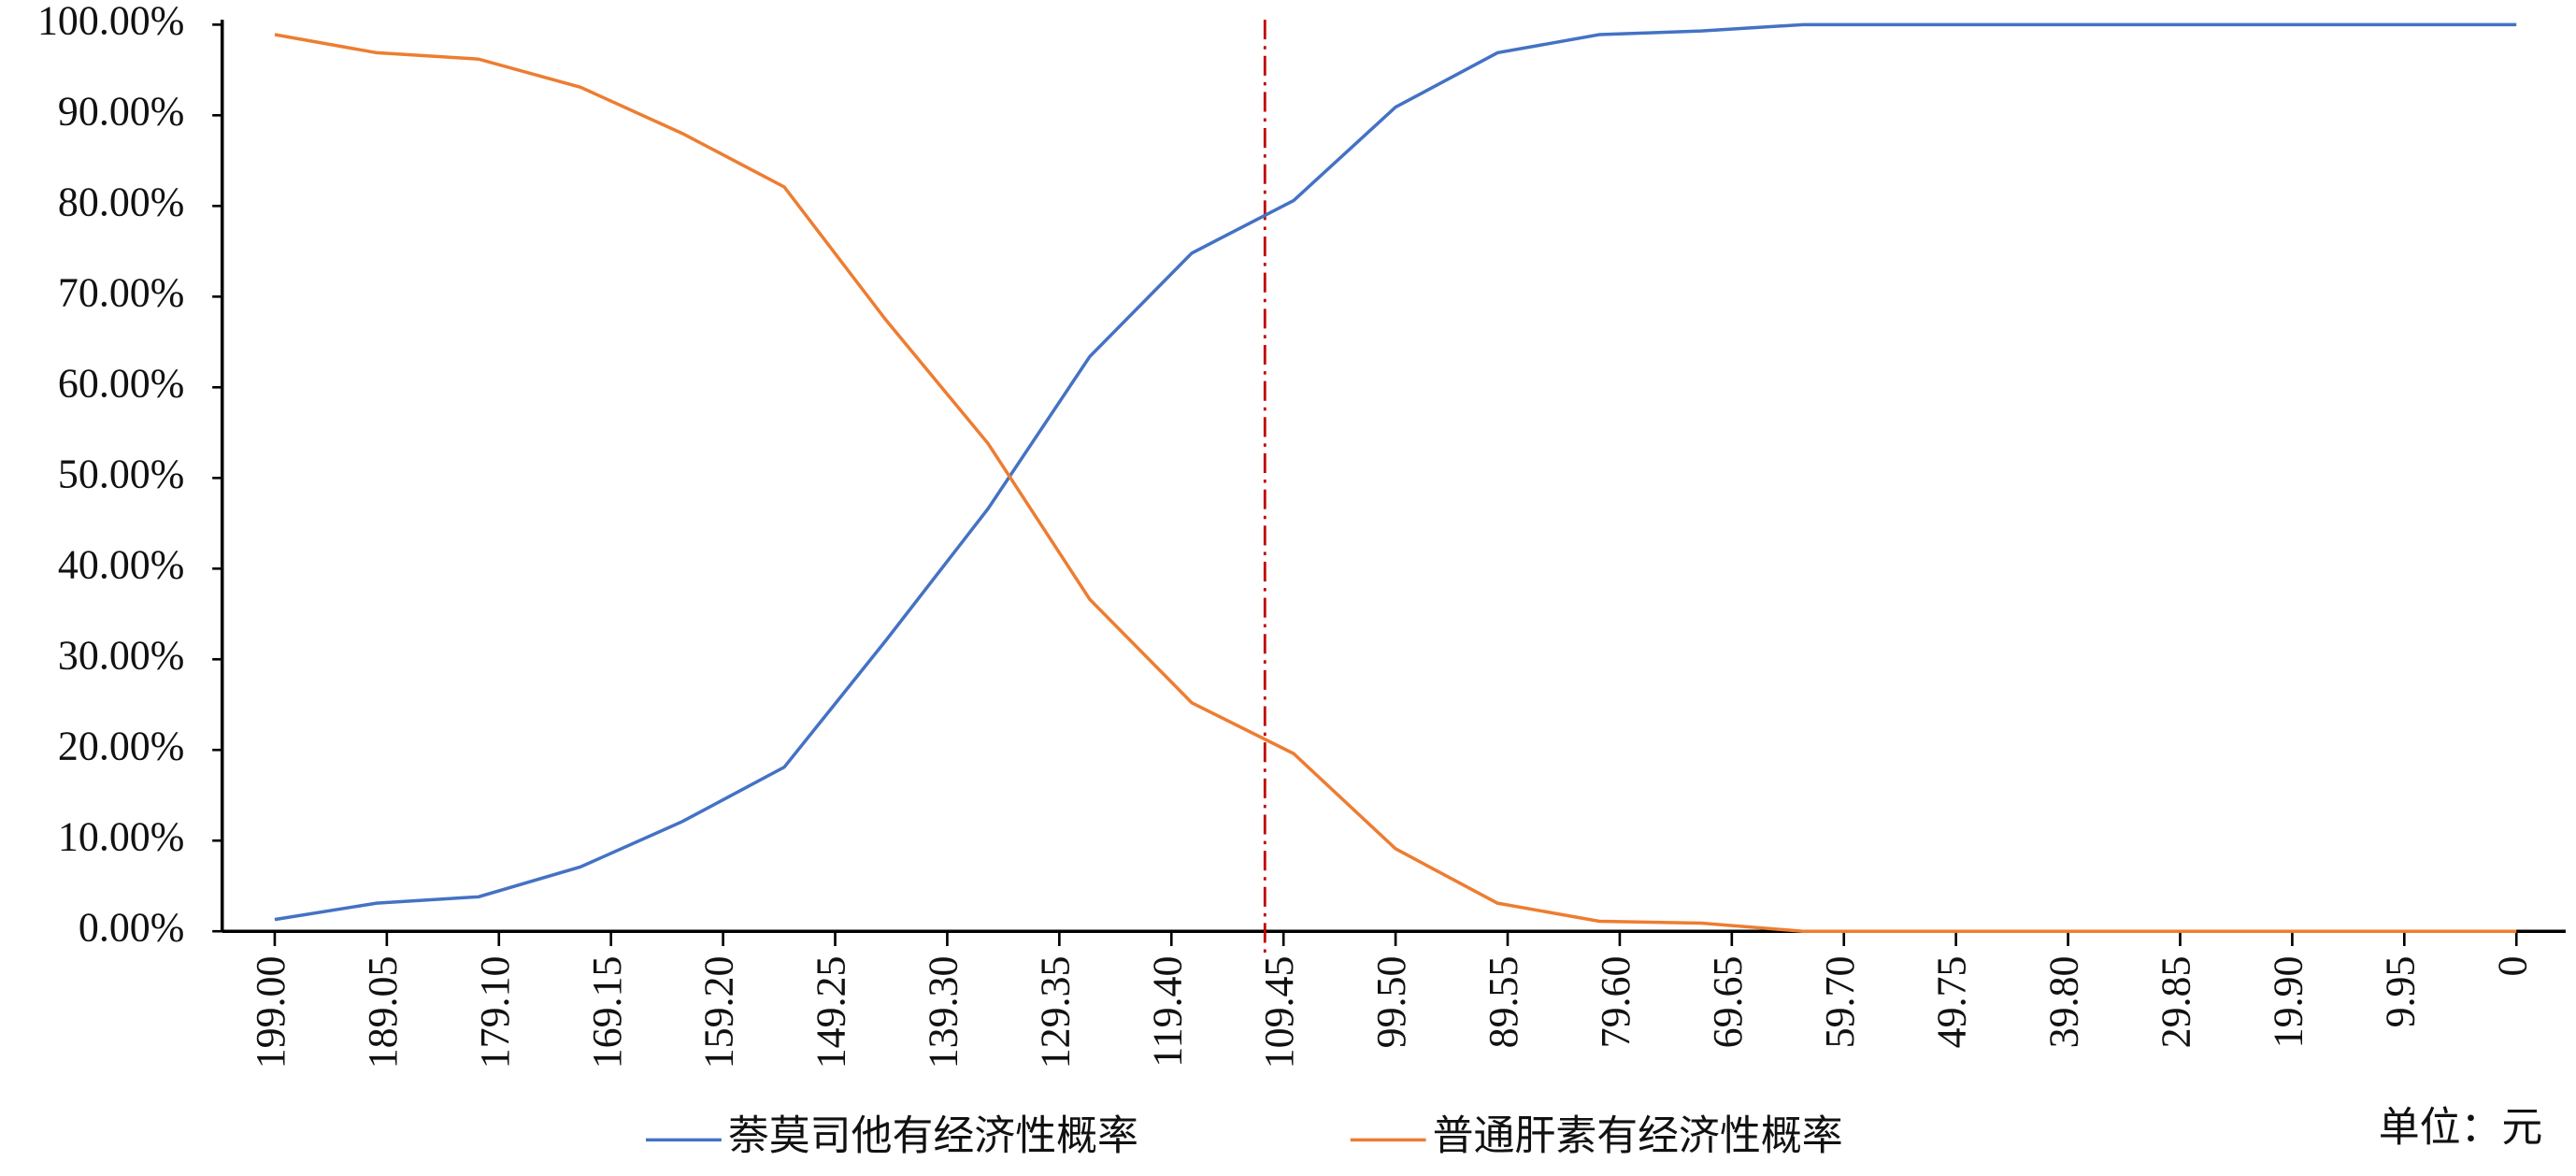 Image resolution: width=2576 pixels, height=1176 pixels. Describe the element at coordinates (121, 564) in the screenshot. I see `y-tick-label: 40.00%` at that location.